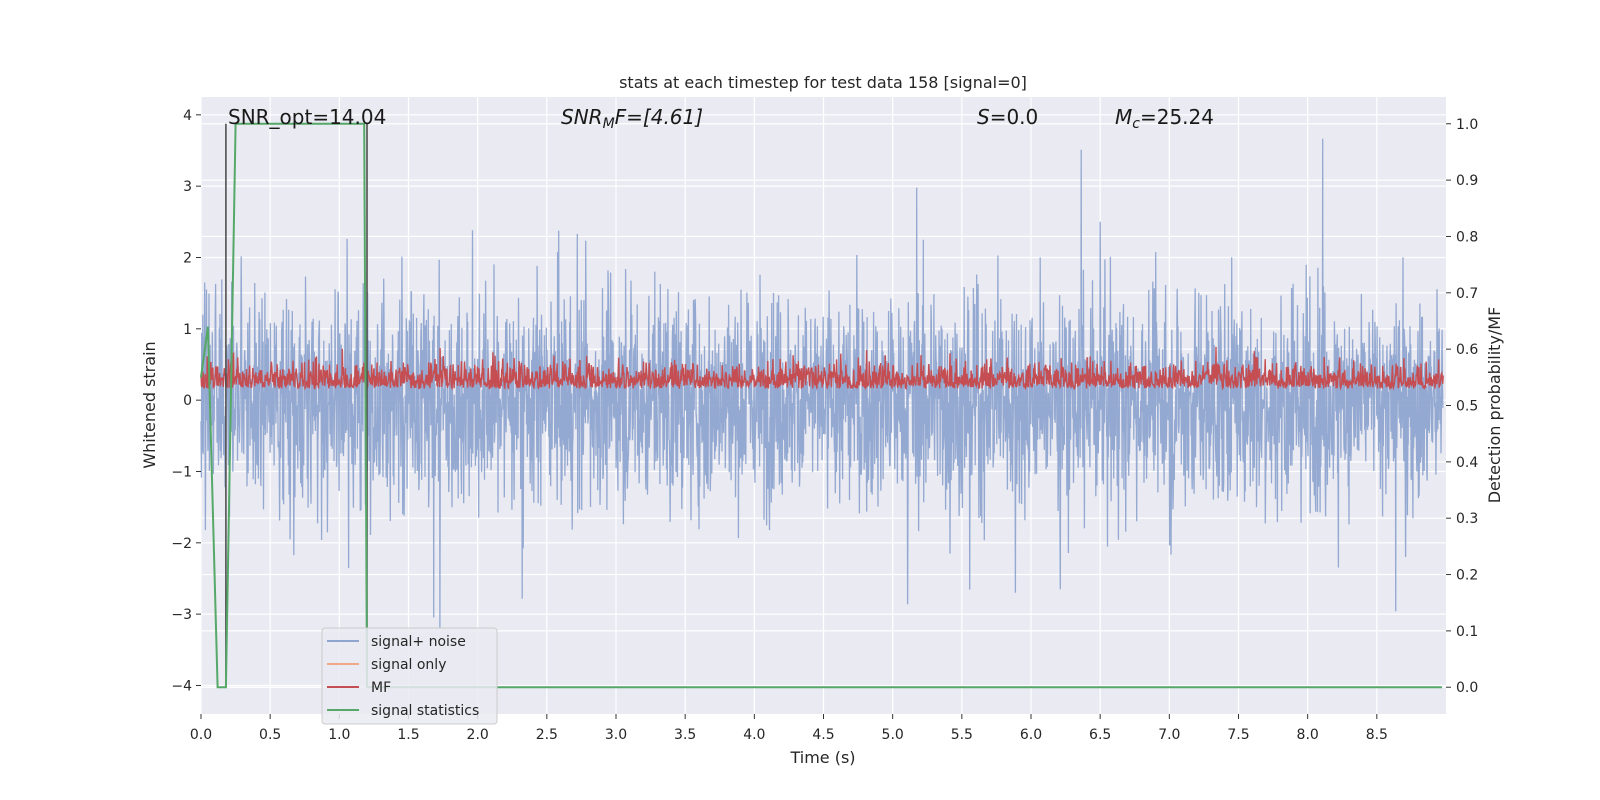 This screenshot has height=800, width=1600. I want to click on legend-label-mf: MF, so click(381, 688).